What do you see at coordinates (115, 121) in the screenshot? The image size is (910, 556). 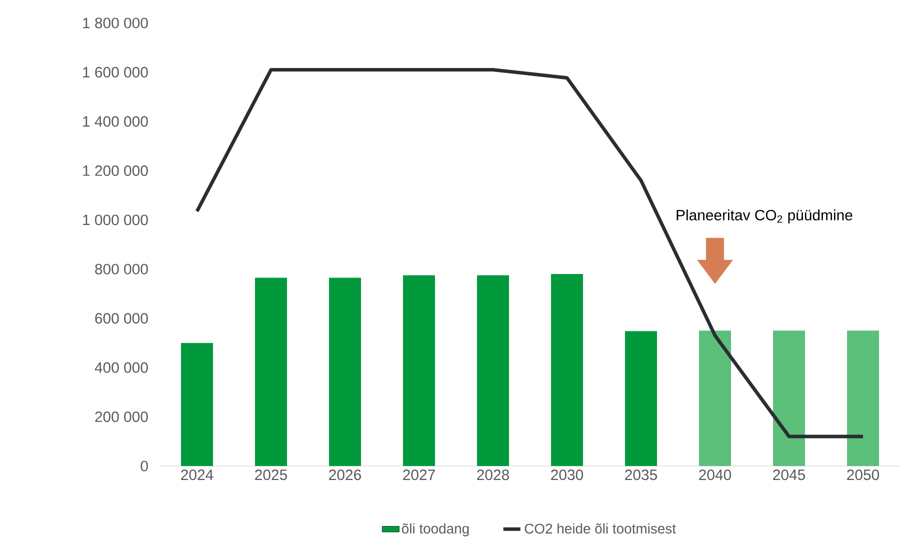 I see `y-tick-label: 1 400 000` at bounding box center [115, 121].